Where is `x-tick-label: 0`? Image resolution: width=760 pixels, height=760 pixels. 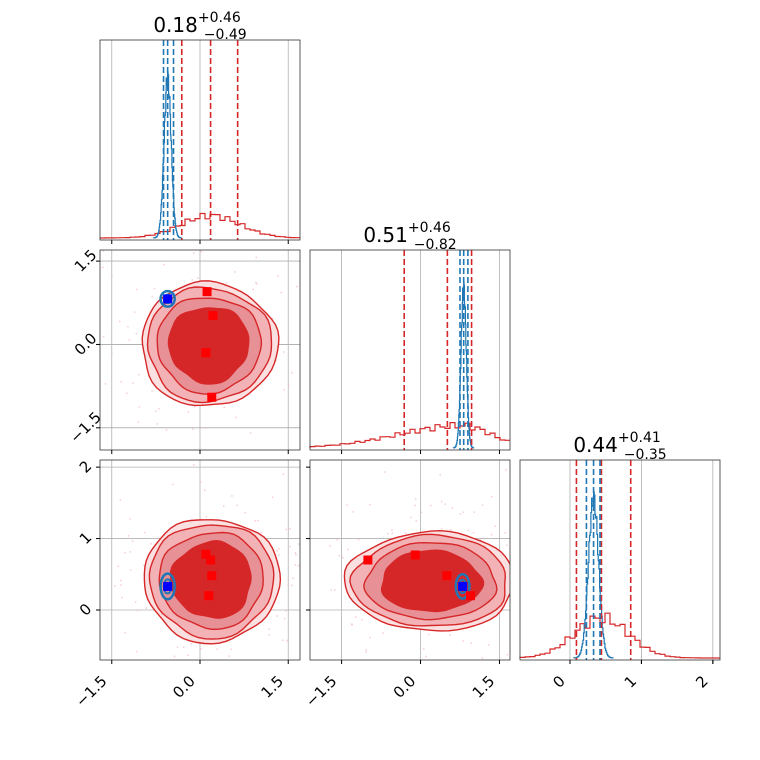 x-tick-label: 0 is located at coordinates (558, 681).